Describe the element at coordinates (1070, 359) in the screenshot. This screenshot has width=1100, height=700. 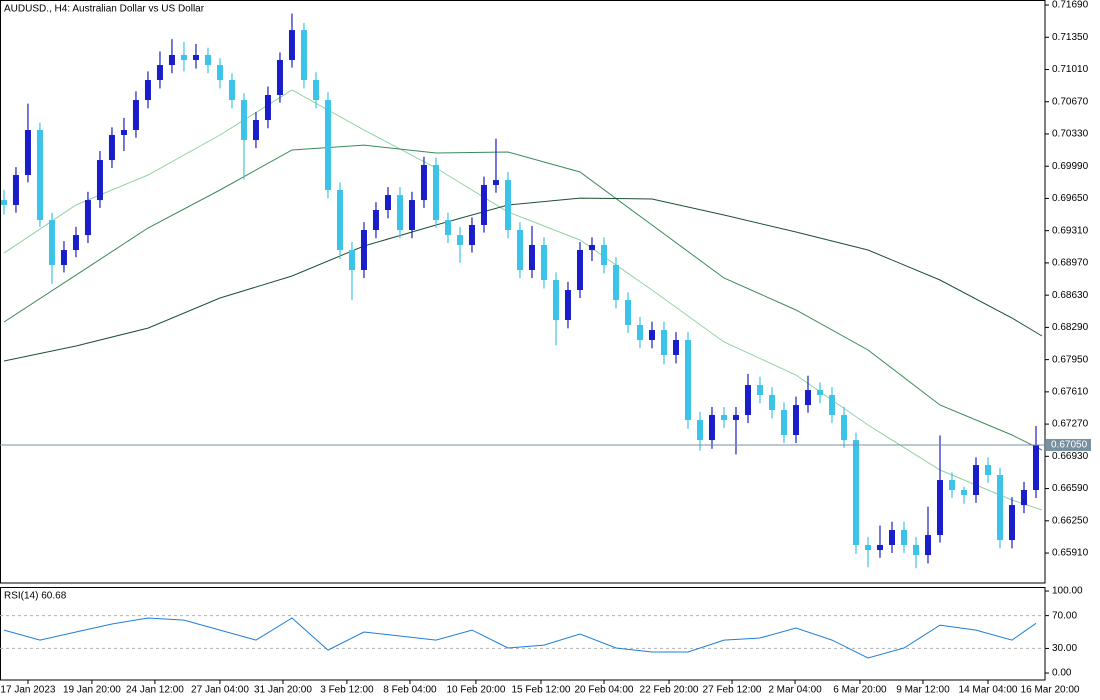
I see `y-tick-label: 0.67950` at that location.